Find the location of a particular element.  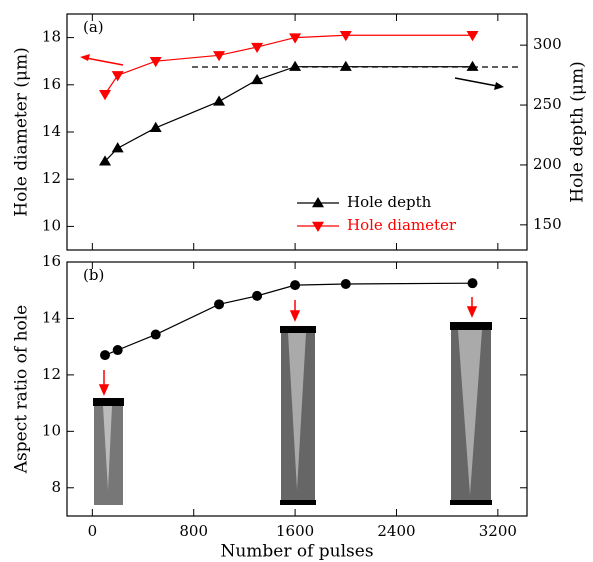

y2-tick-label: 200 is located at coordinates (547, 164).